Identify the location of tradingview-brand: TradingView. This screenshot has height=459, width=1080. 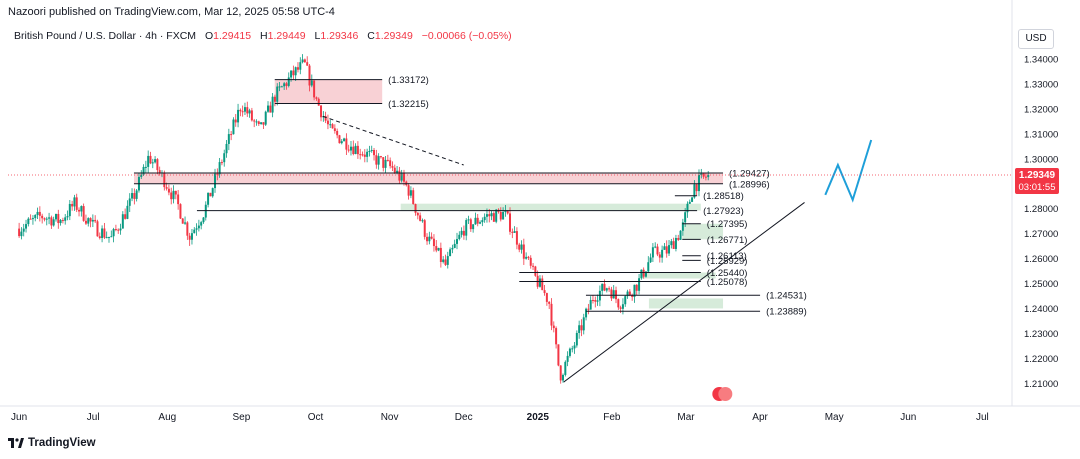
(62, 443).